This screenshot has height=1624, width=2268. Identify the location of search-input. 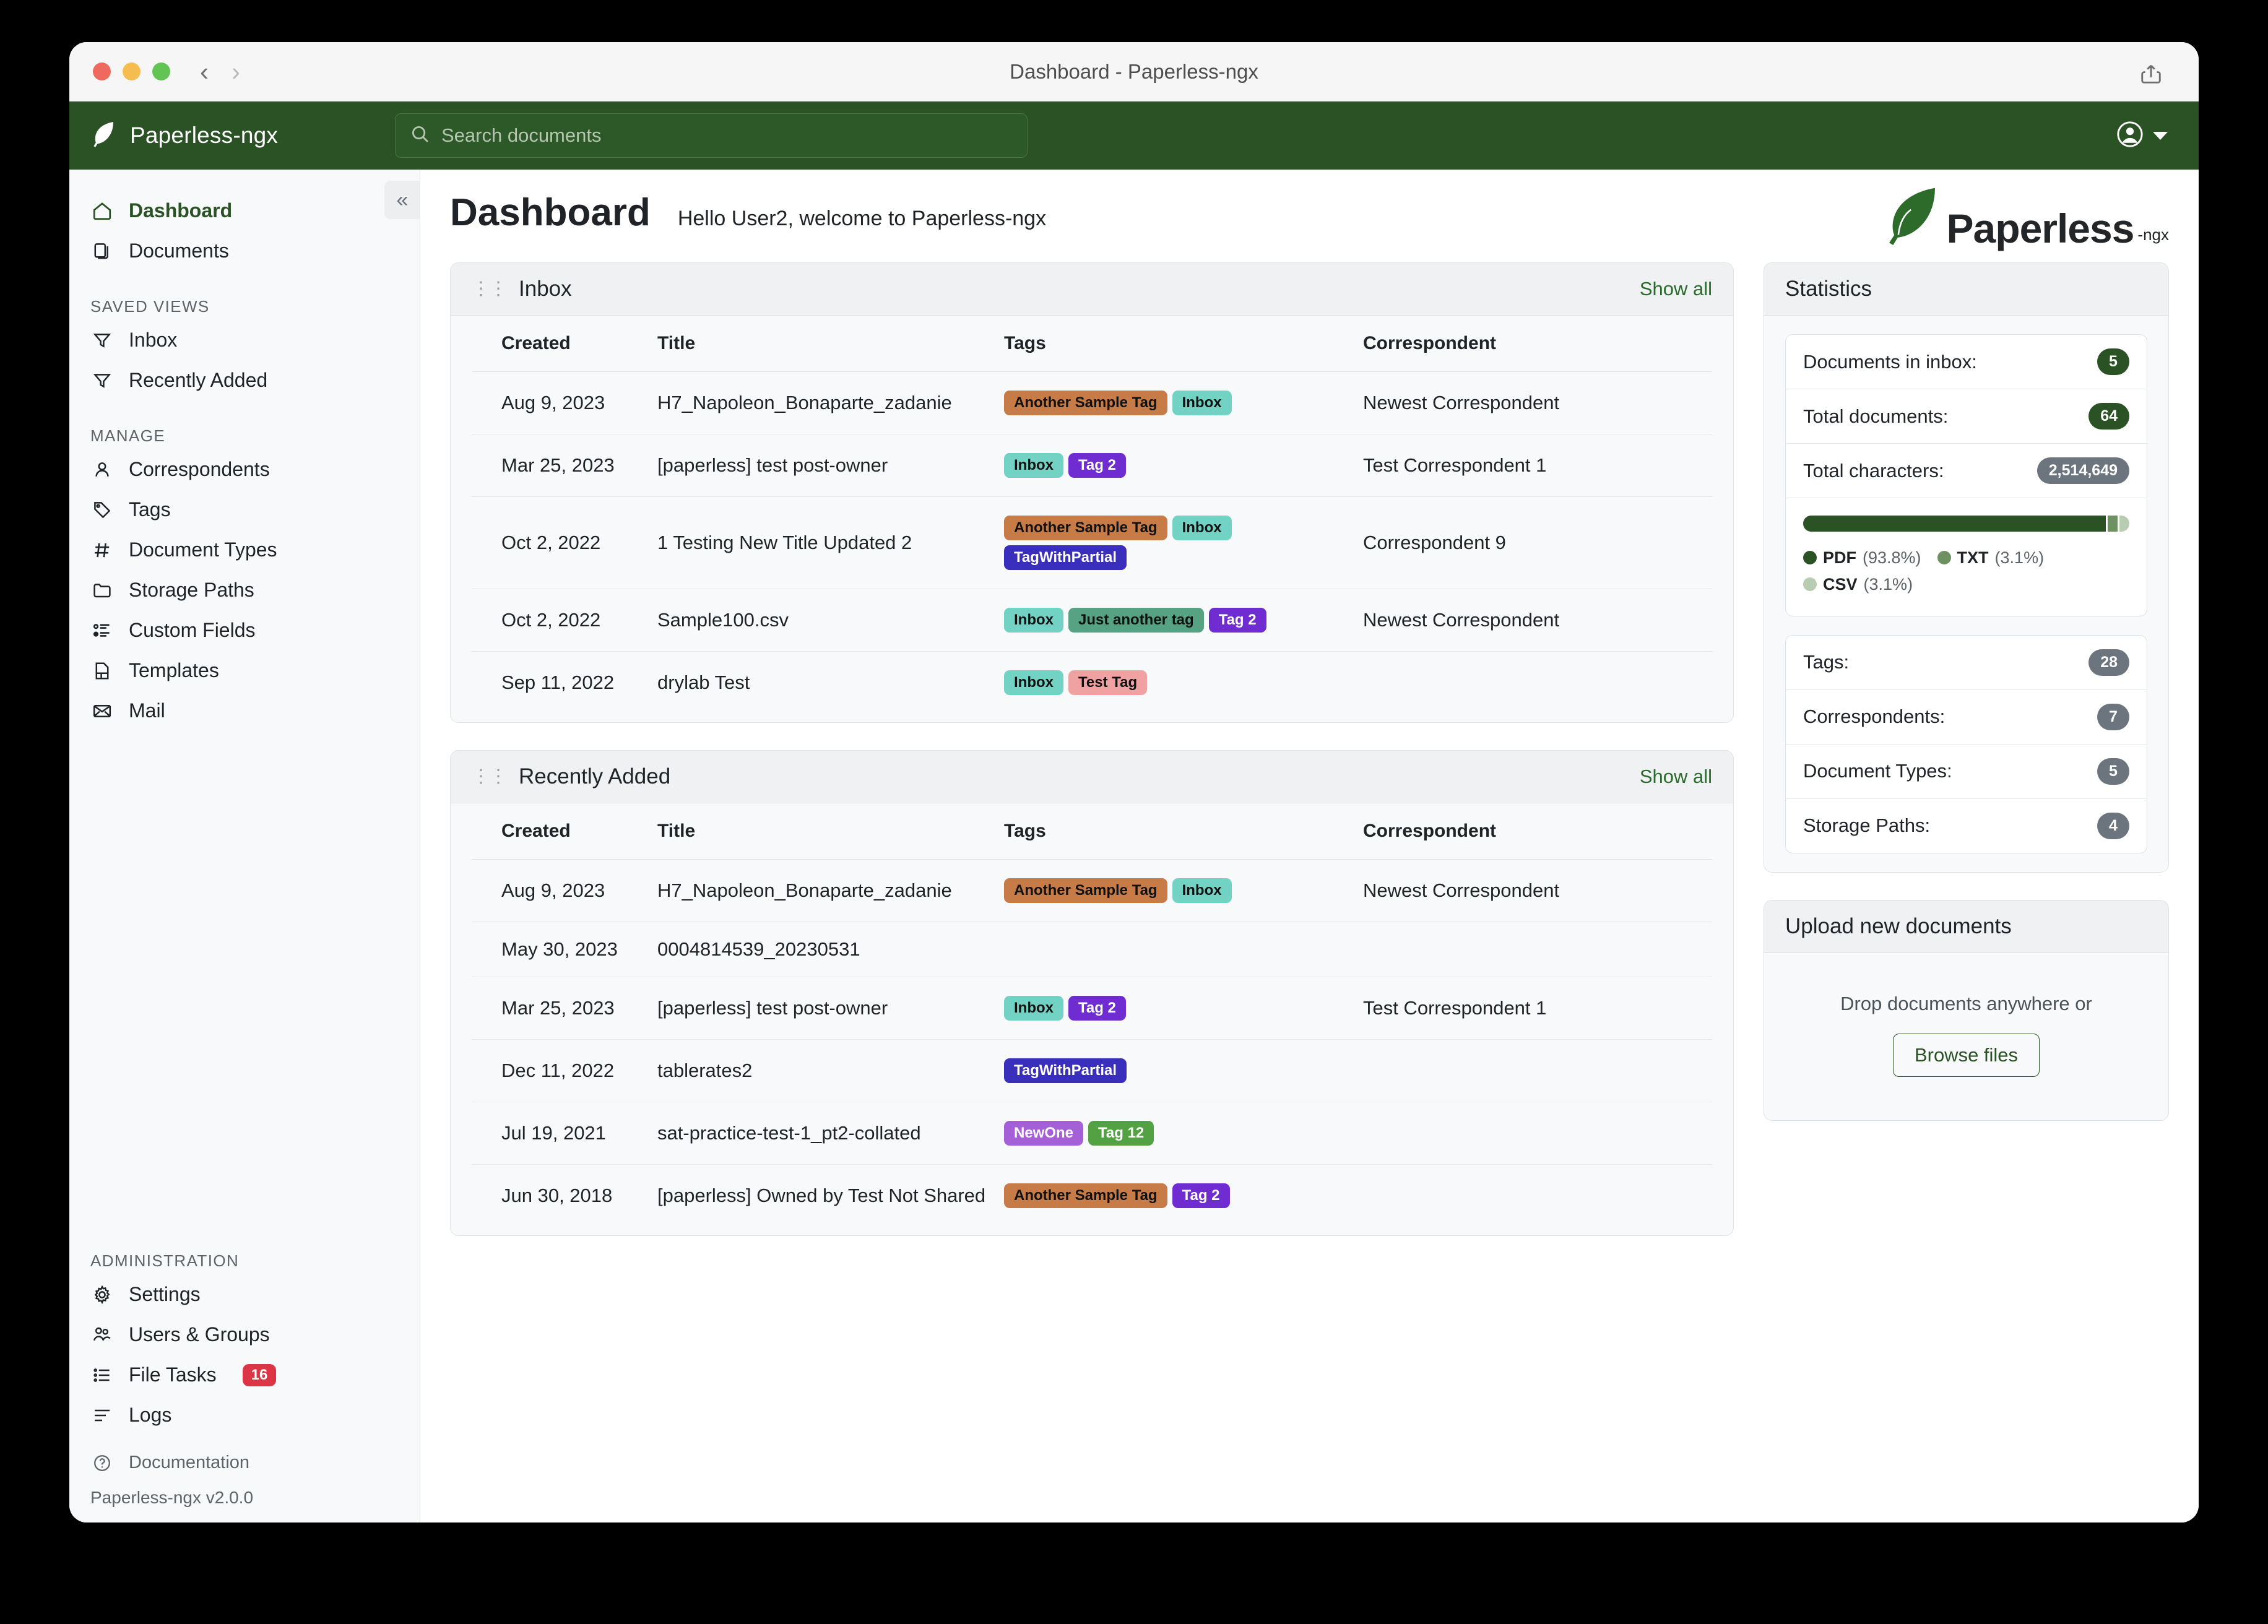
(726, 135).